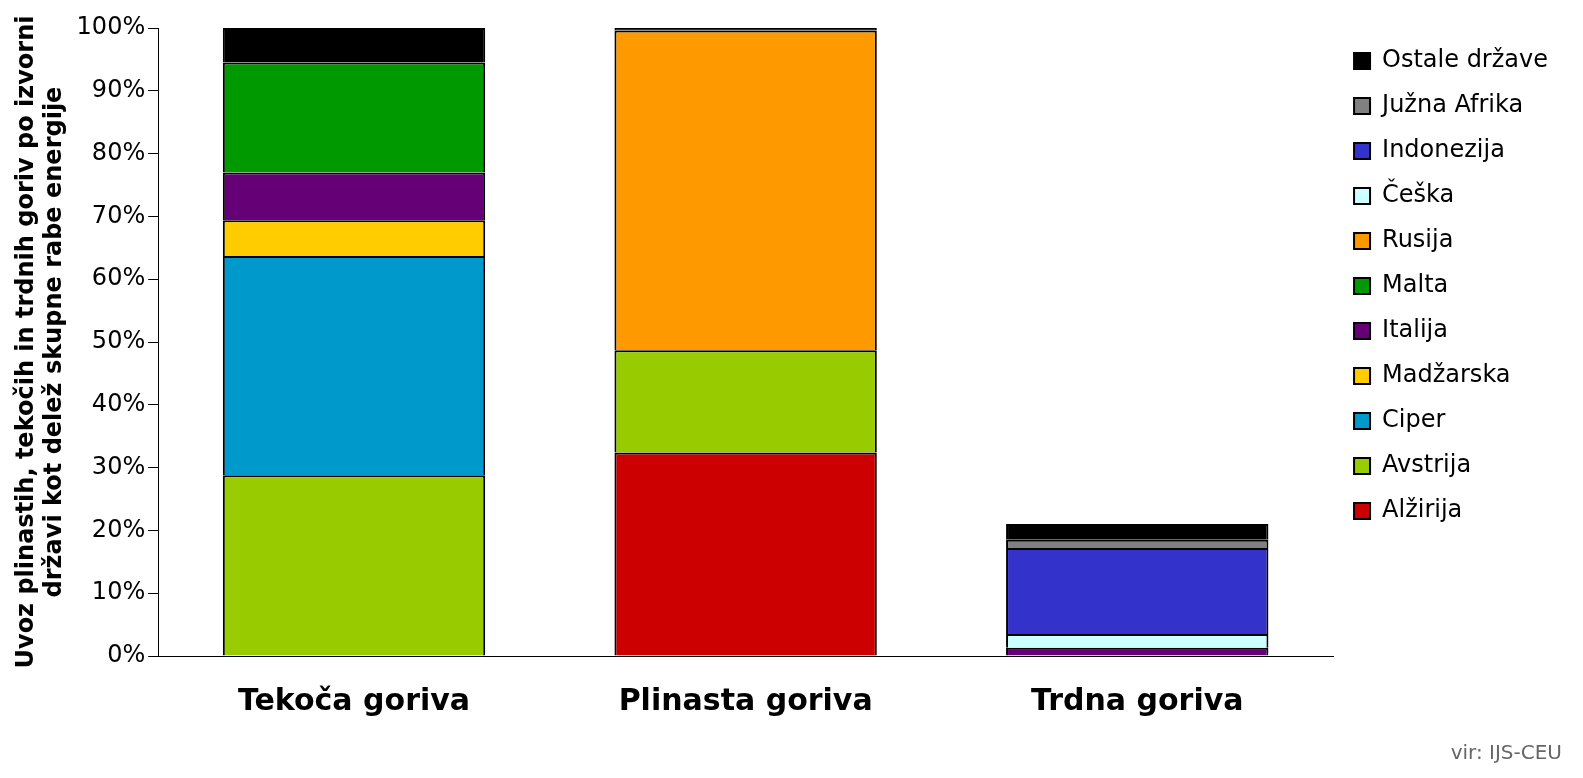 The height and width of the screenshot is (778, 1583). I want to click on legend-label: Ciper, so click(1414, 419).